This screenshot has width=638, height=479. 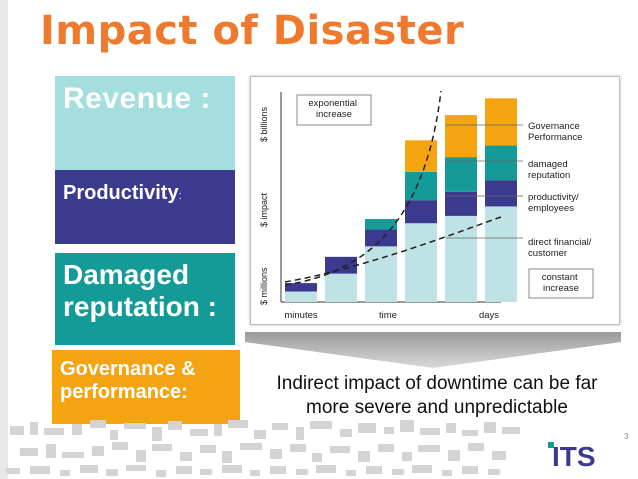 I want to click on its-logo-text: ITS, so click(x=574, y=456).